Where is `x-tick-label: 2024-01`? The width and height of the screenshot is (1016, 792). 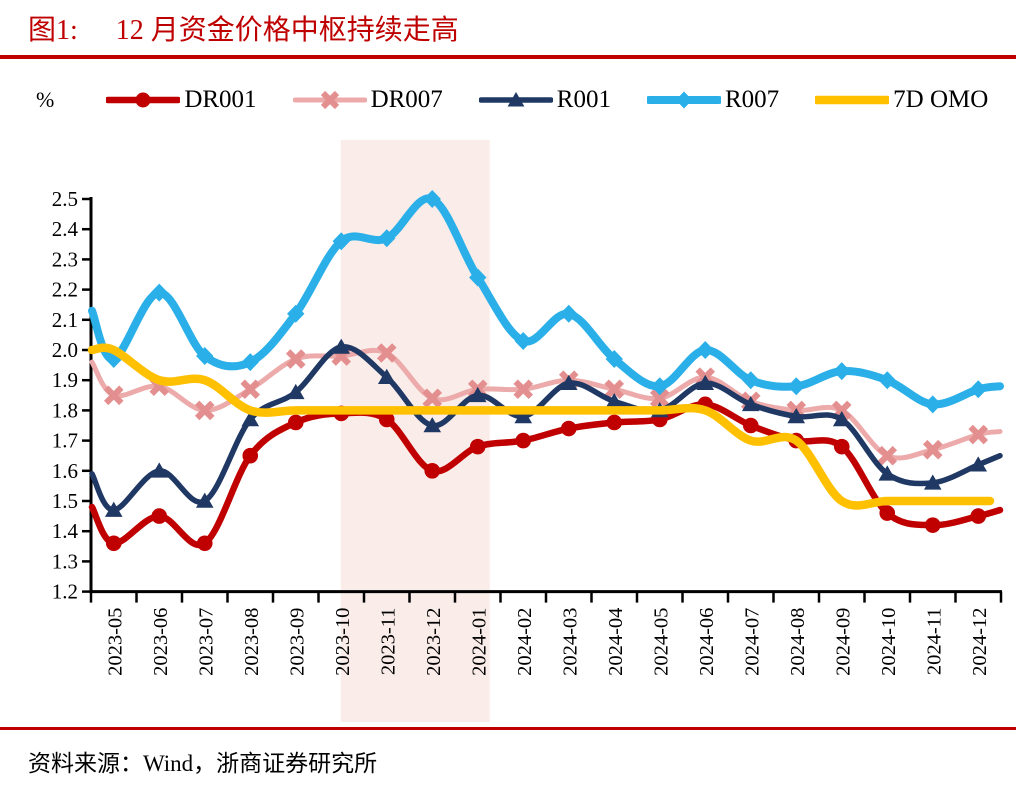
x-tick-label: 2024-01 is located at coordinates (480, 642).